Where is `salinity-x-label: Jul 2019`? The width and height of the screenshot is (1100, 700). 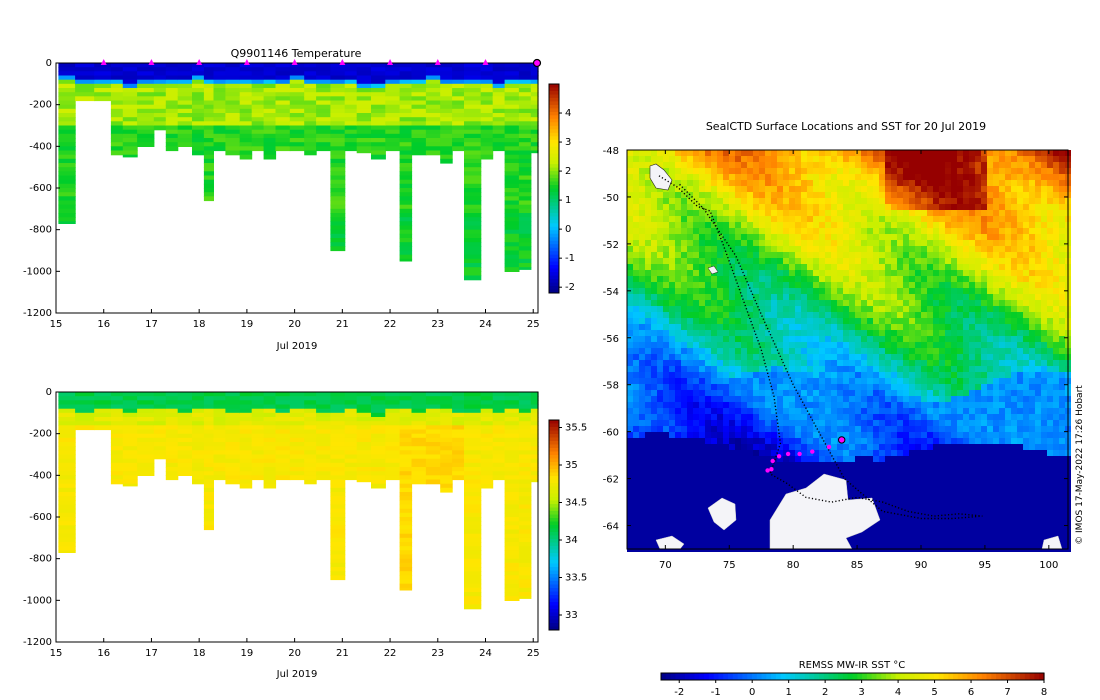 salinity-x-label: Jul 2019 is located at coordinates (297, 674).